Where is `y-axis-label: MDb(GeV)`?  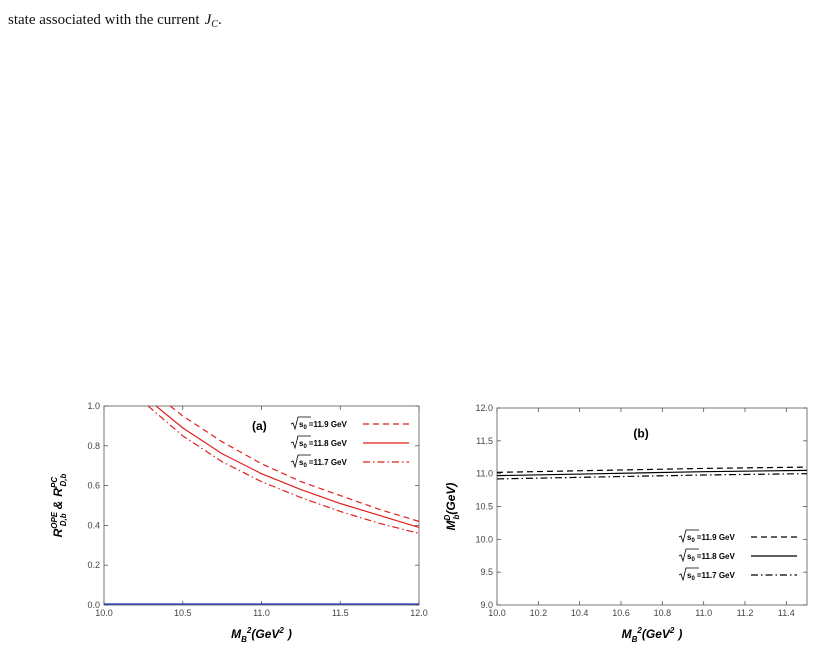
y-axis-label: MDb(GeV) is located at coordinates (452, 507).